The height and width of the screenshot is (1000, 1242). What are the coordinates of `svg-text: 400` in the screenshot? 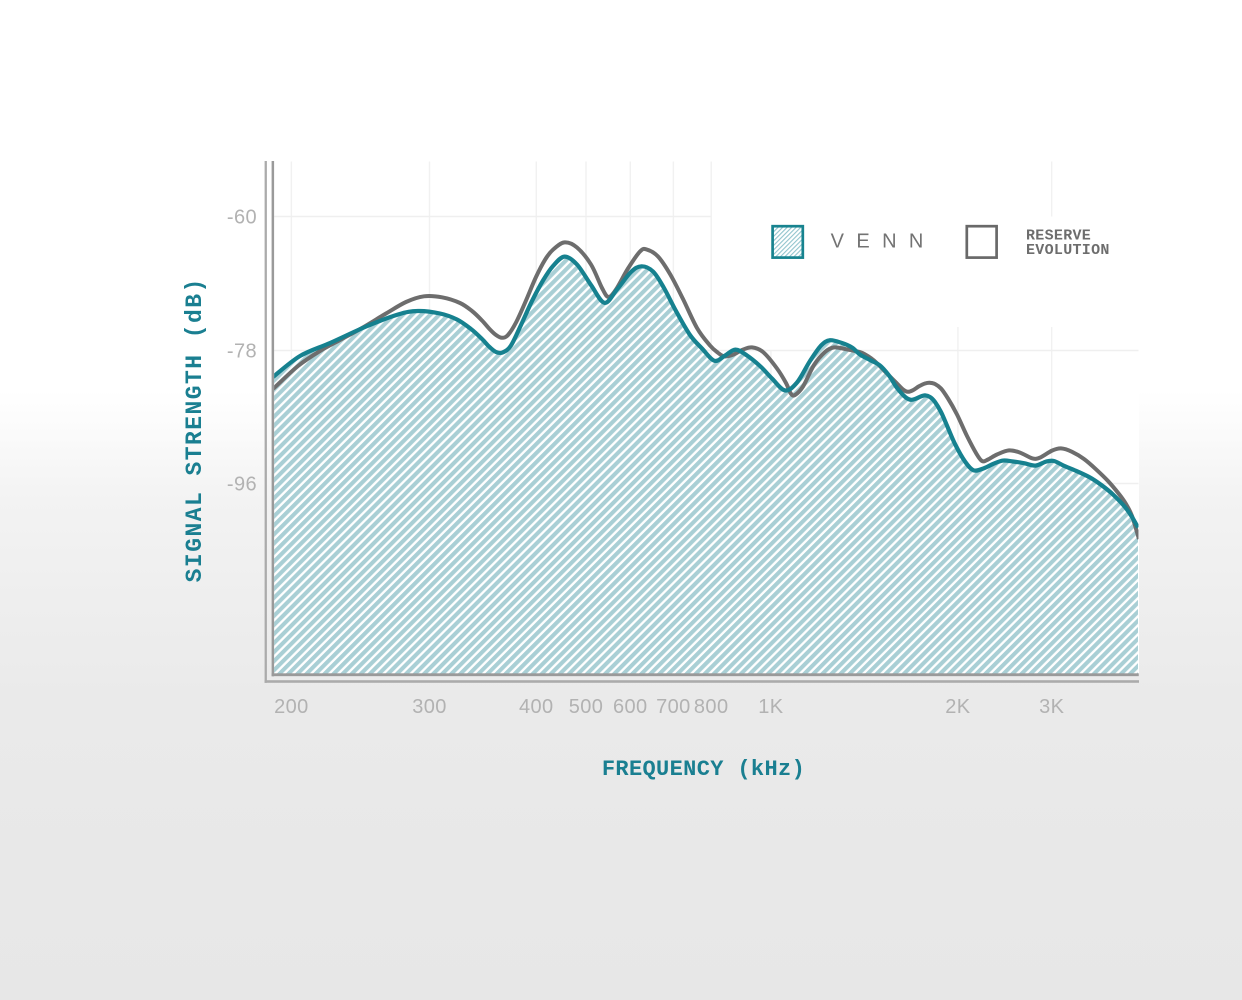 It's located at (536, 707).